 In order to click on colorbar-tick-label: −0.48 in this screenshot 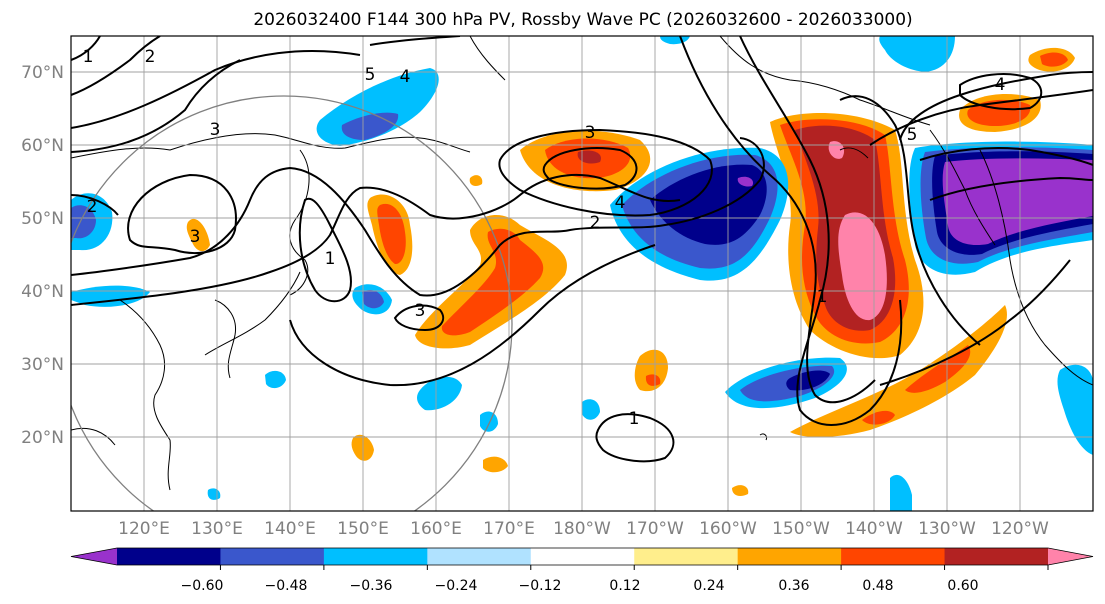, I will do `click(286, 586)`.